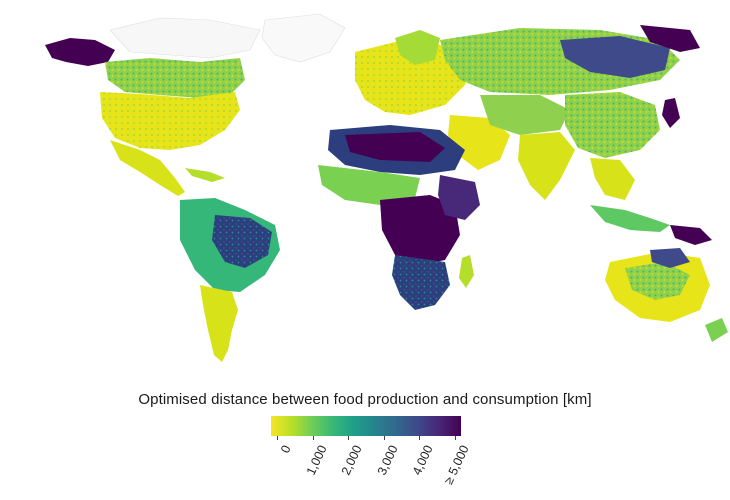  I want to click on scandinavia, so click(417, 47).